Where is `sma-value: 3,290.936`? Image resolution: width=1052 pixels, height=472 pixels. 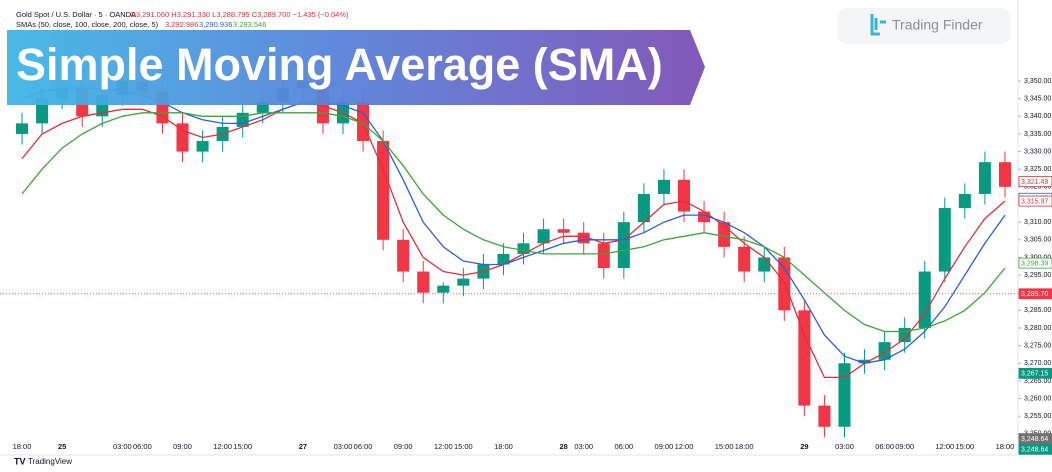
sma-value: 3,290.936 is located at coordinates (215, 24).